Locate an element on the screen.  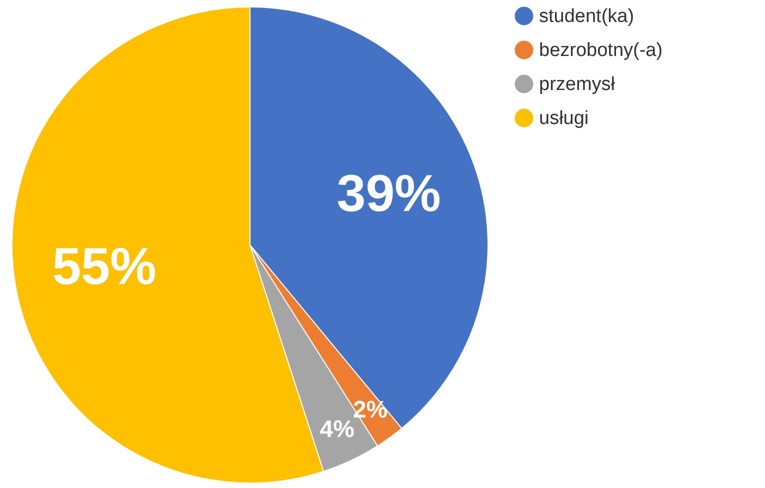
data-label: 39% is located at coordinates (388, 194).